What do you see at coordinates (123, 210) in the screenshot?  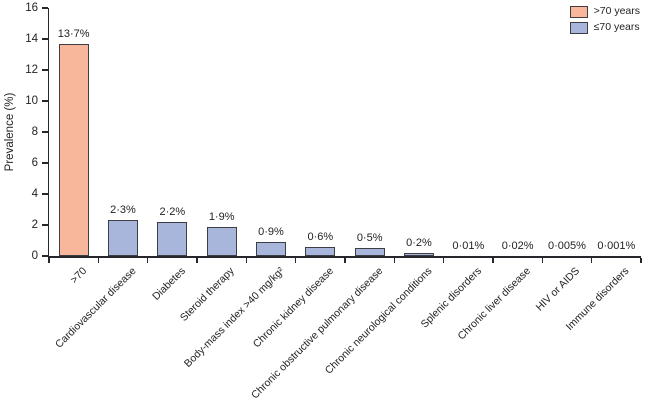 I see `bar-value-label: 2·3%` at bounding box center [123, 210].